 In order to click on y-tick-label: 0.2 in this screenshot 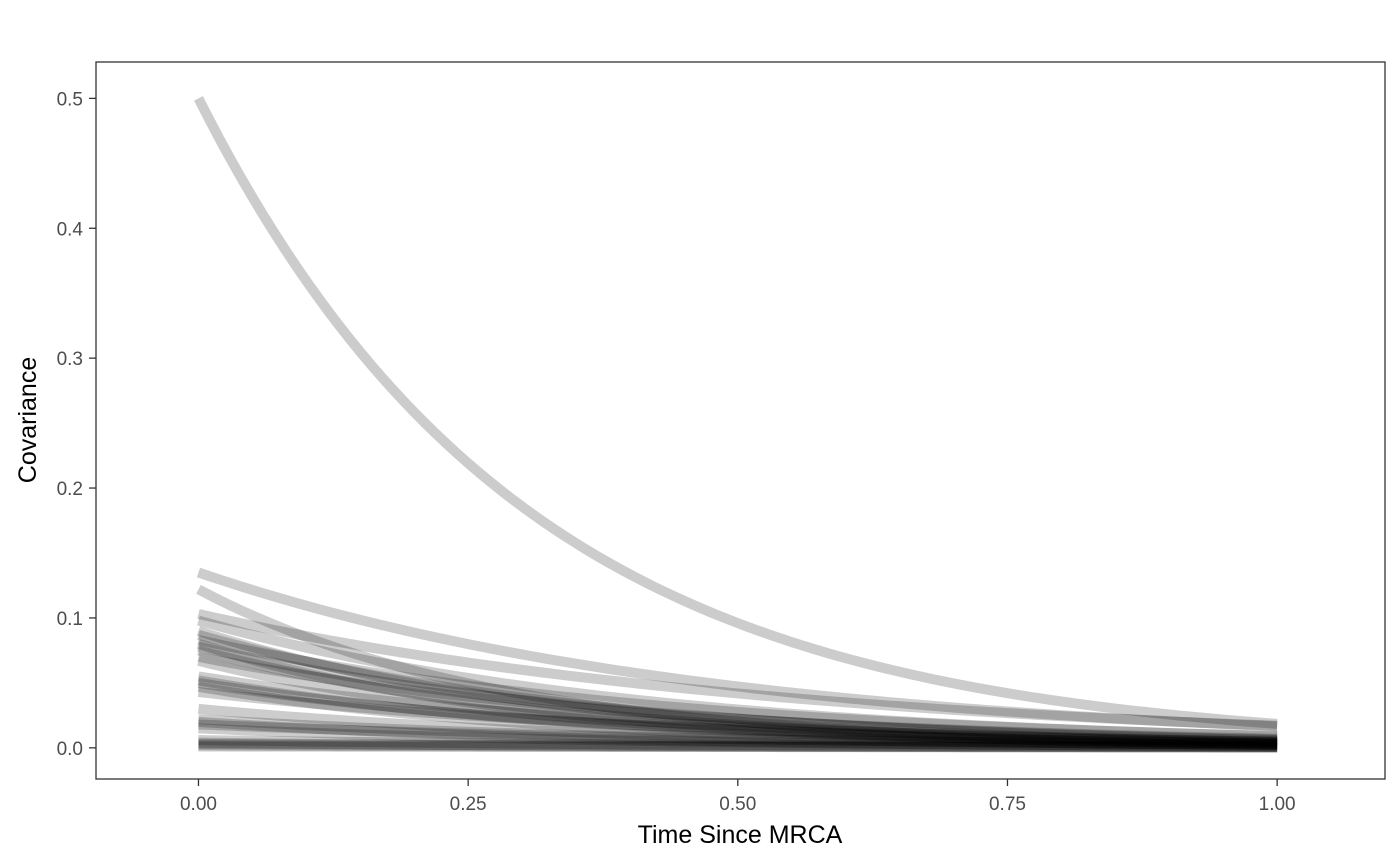, I will do `click(70, 489)`.